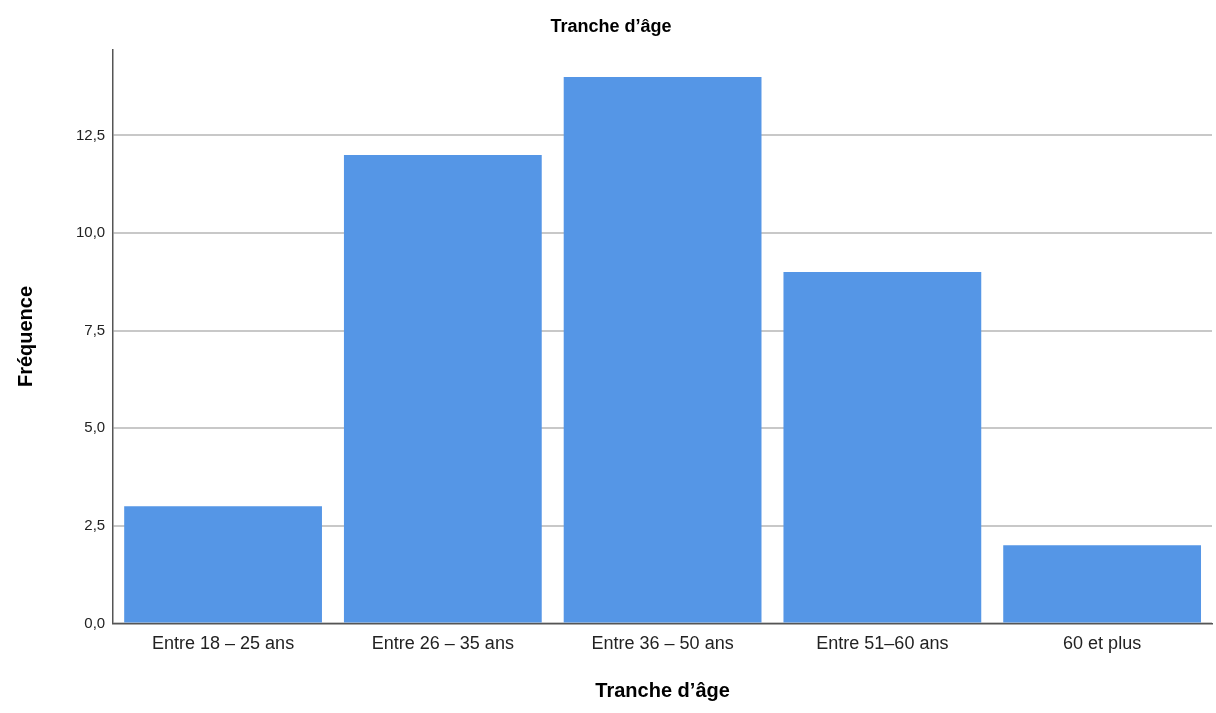 The image size is (1216, 713). Describe the element at coordinates (90, 232) in the screenshot. I see `y-tick-label: 10,0` at that location.